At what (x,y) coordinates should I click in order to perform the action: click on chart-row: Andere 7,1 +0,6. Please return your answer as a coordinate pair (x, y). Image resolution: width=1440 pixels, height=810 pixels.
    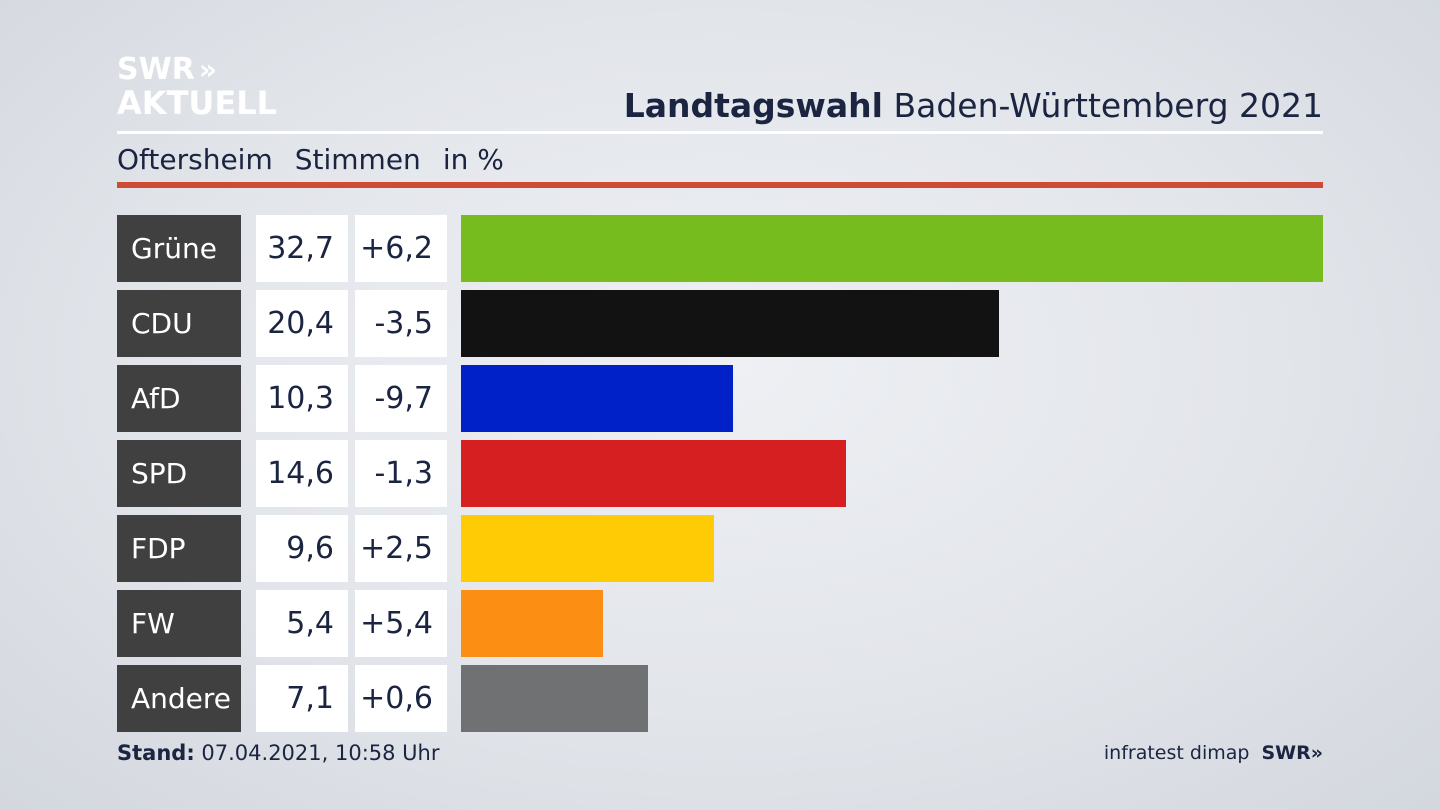
    Looking at the image, I should click on (720, 698).